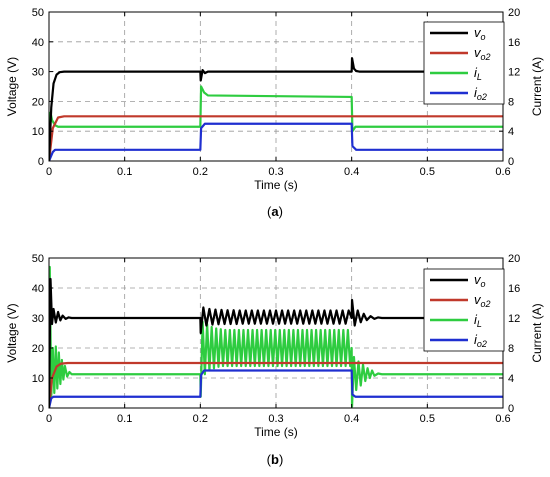  What do you see at coordinates (275, 211) in the screenshot?
I see `figure-caption: (a)` at bounding box center [275, 211].